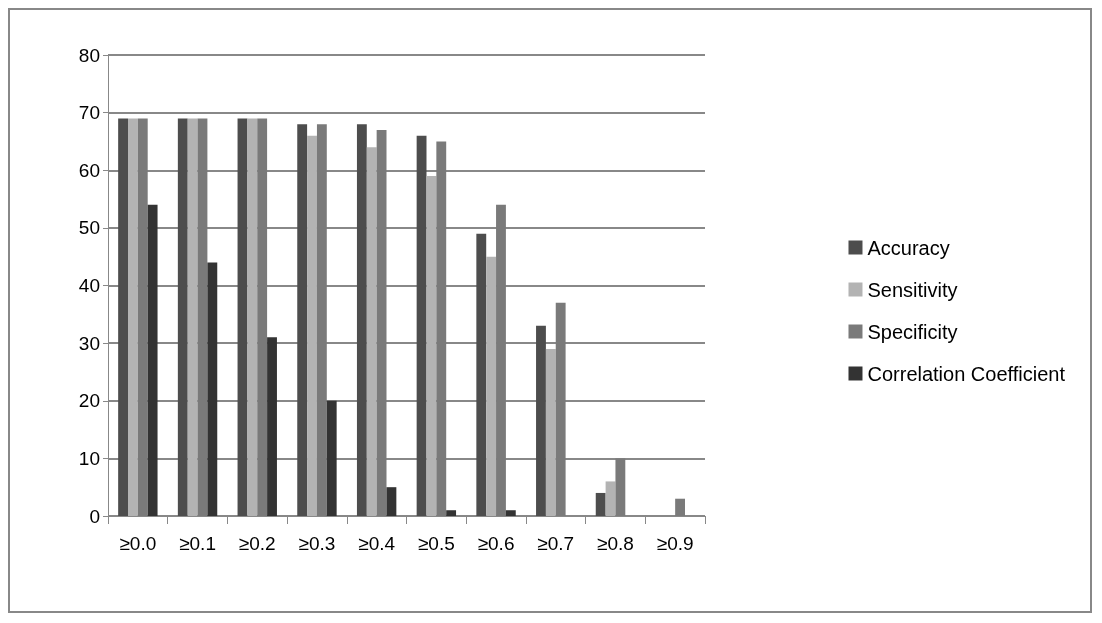 The image size is (1102, 623). Describe the element at coordinates (89, 113) in the screenshot. I see `y-tick-label: 70` at that location.